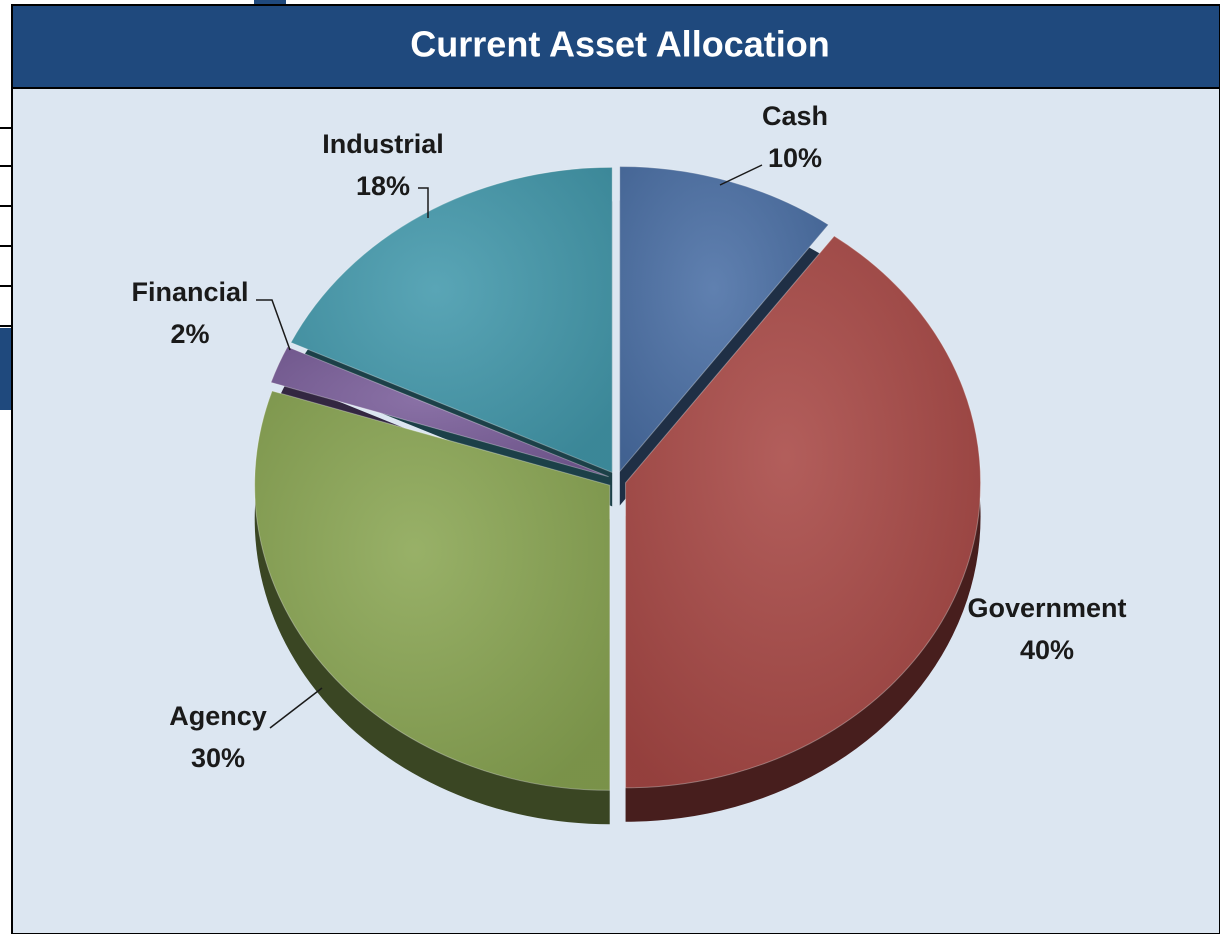  I want to click on sheet-grid, so click(6, 227).